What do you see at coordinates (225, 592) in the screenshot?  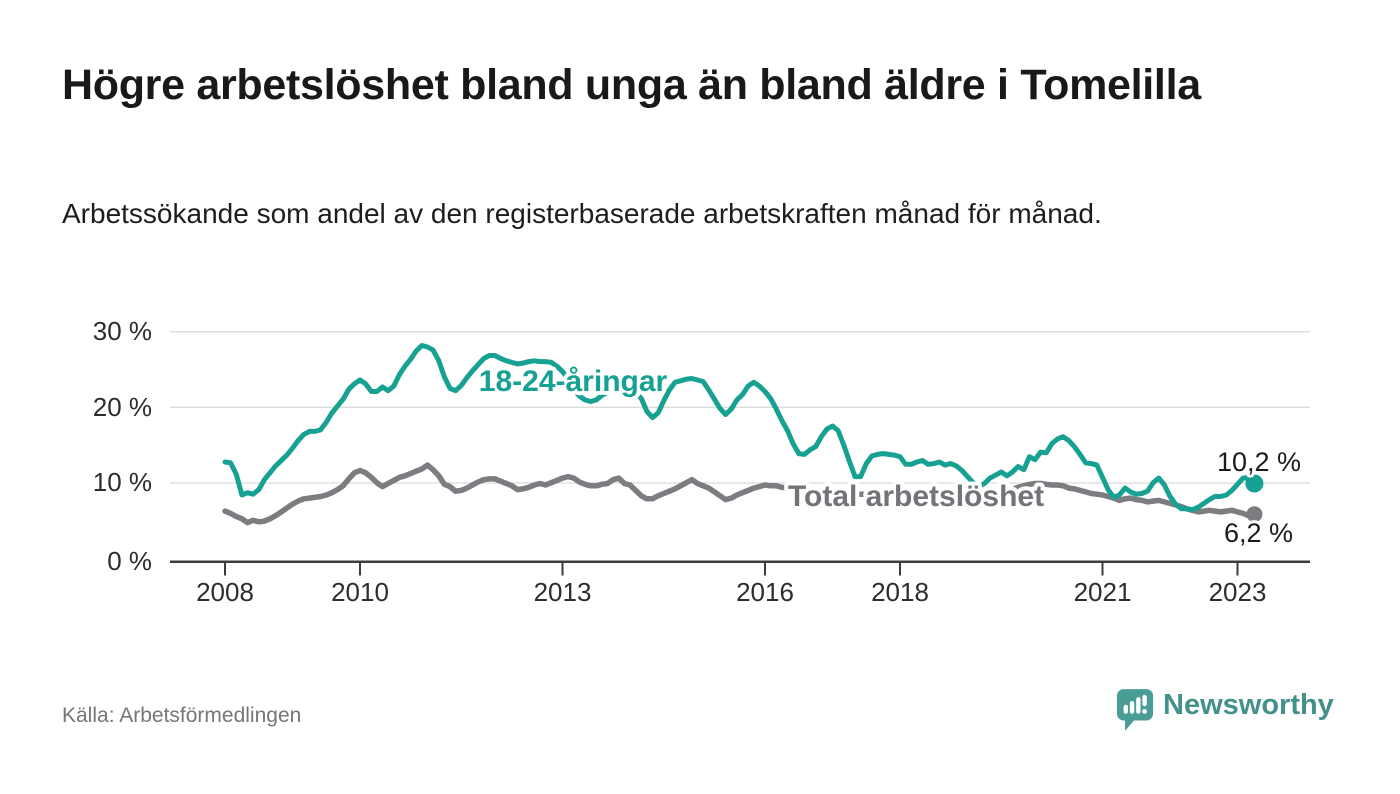 I see `x-tick-2008: 2008` at bounding box center [225, 592].